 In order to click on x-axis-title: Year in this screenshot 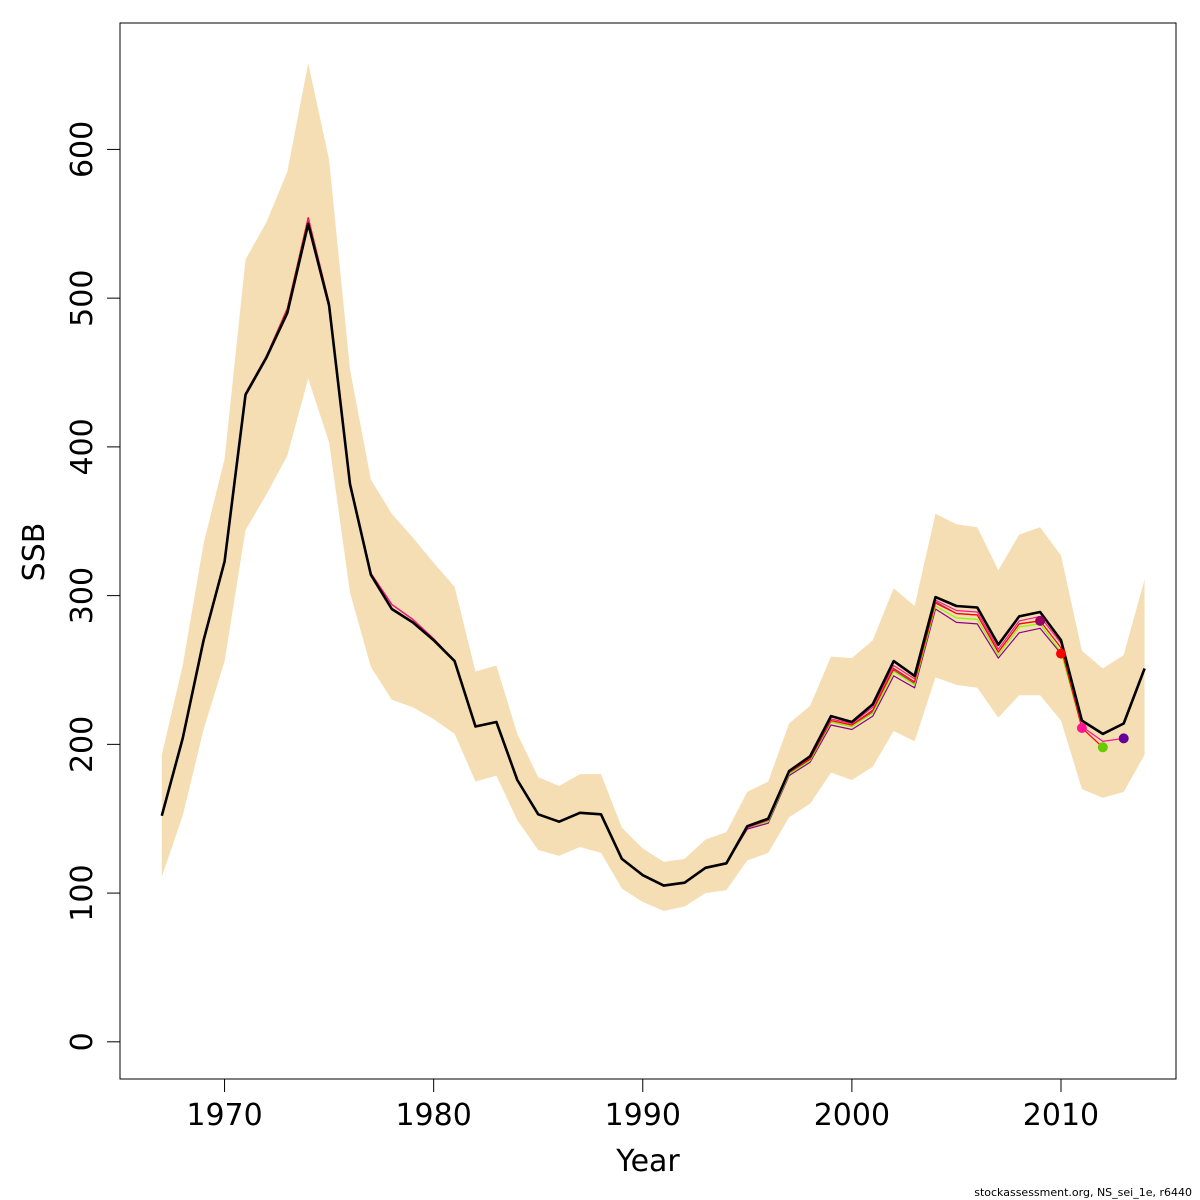, I will do `click(647, 1161)`.